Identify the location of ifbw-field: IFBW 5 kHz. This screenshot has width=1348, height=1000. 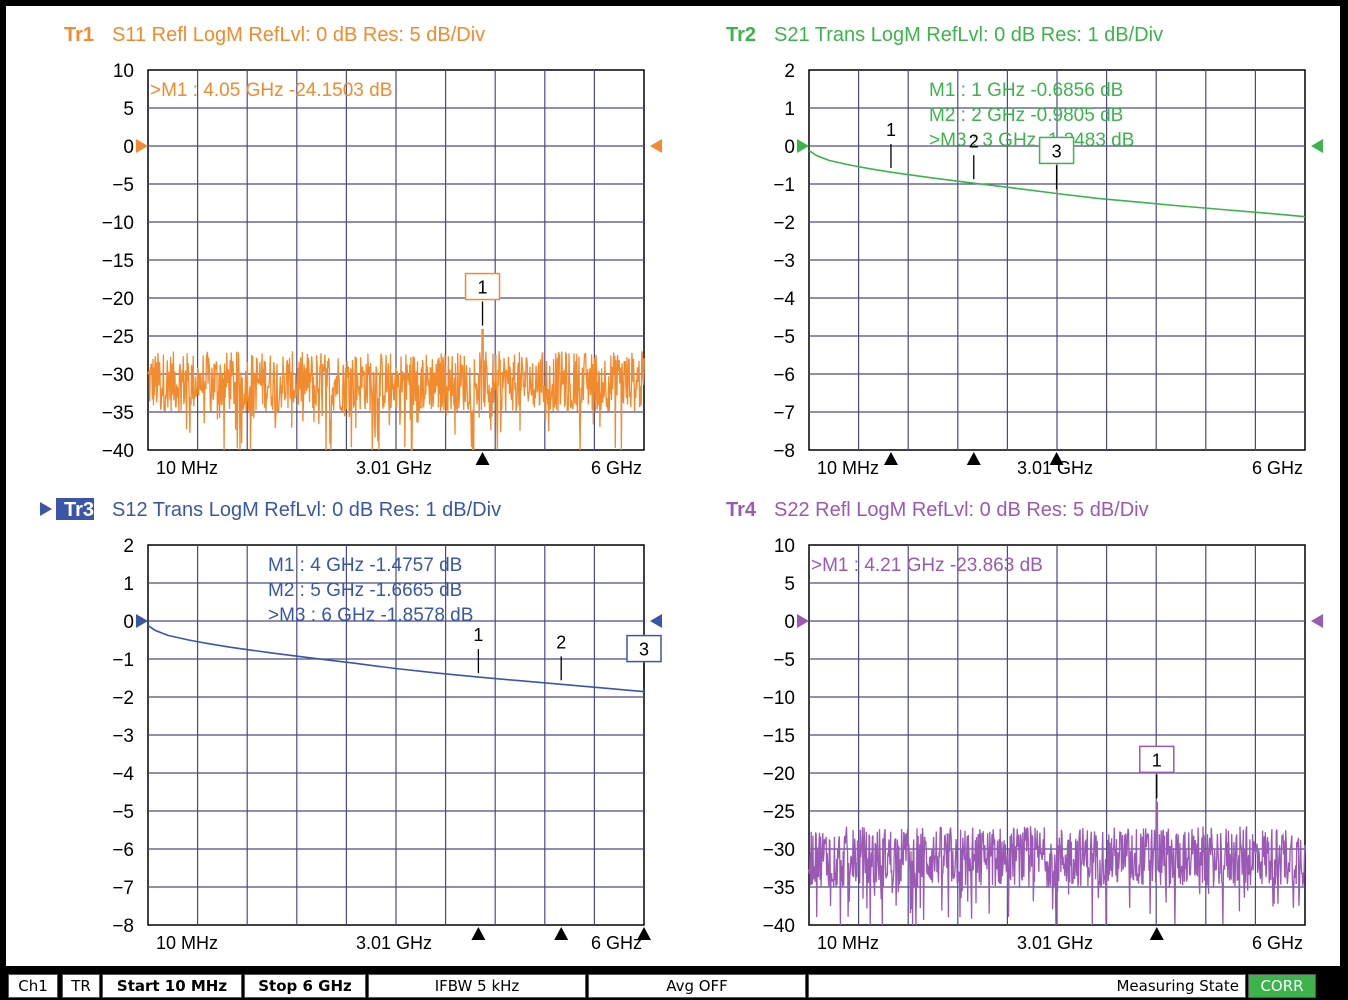
(477, 986).